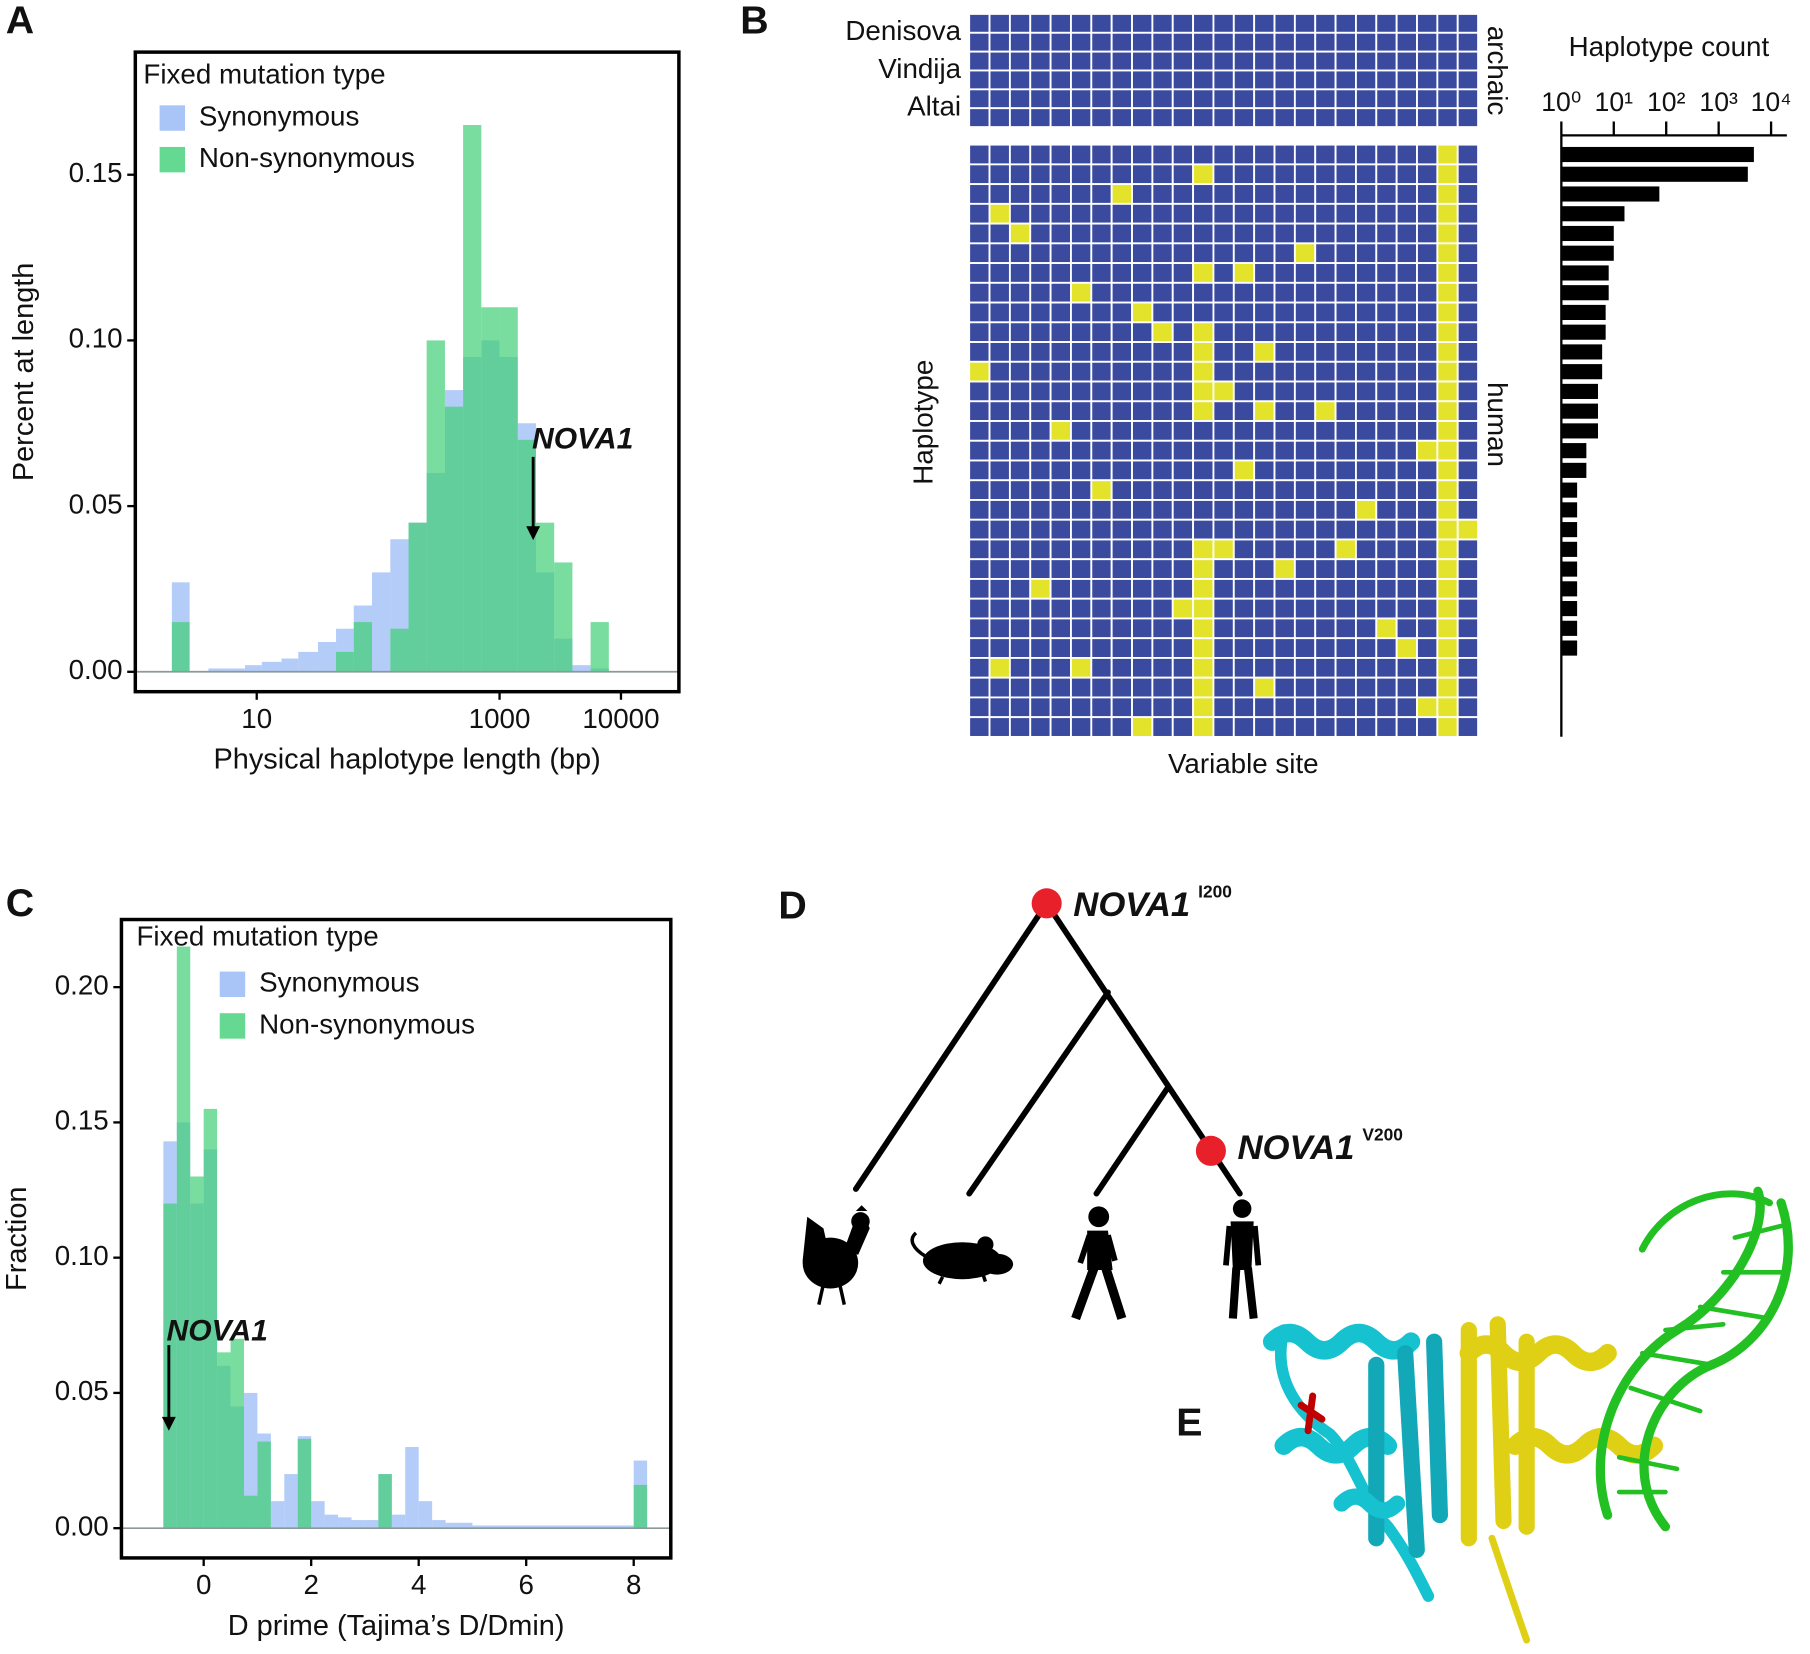  I want to click on x-tick-label: 0, so click(203, 1584).